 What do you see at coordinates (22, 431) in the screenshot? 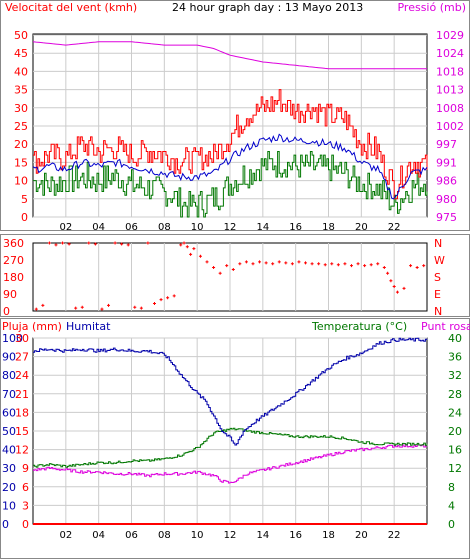
I see `rain-y-tick-label: 15` at bounding box center [22, 431].